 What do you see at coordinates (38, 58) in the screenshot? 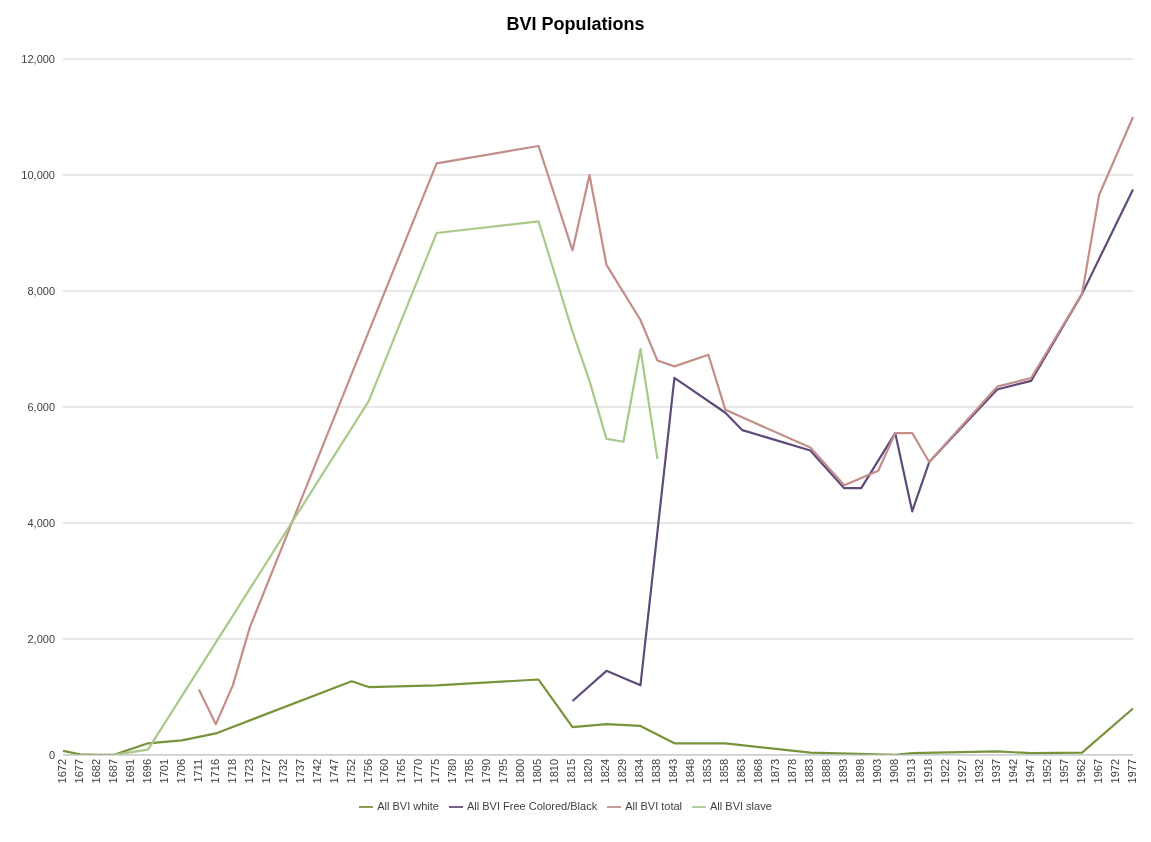
I see `y-tick-label: 12,000` at bounding box center [38, 58].